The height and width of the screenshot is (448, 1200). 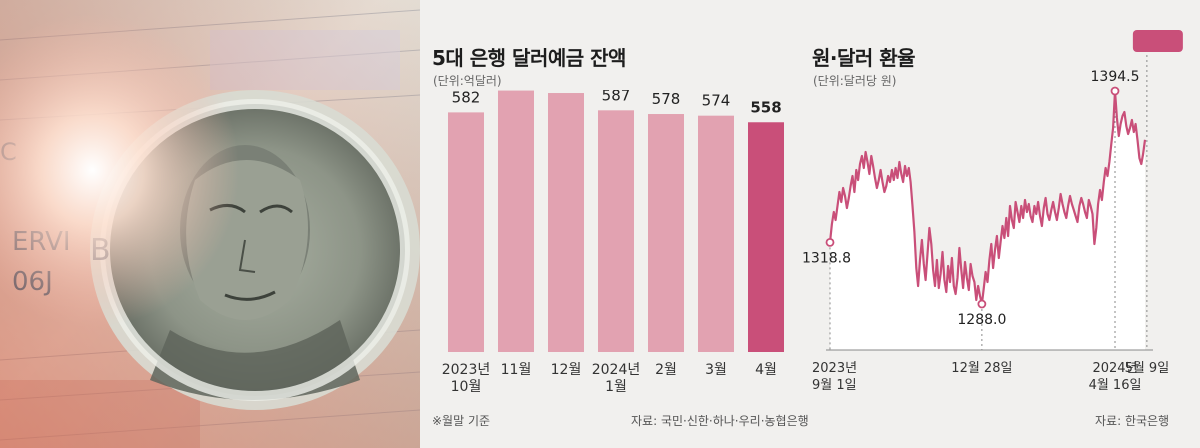 What do you see at coordinates (765, 107) in the screenshot?
I see `bar-value-label: 558` at bounding box center [765, 107].